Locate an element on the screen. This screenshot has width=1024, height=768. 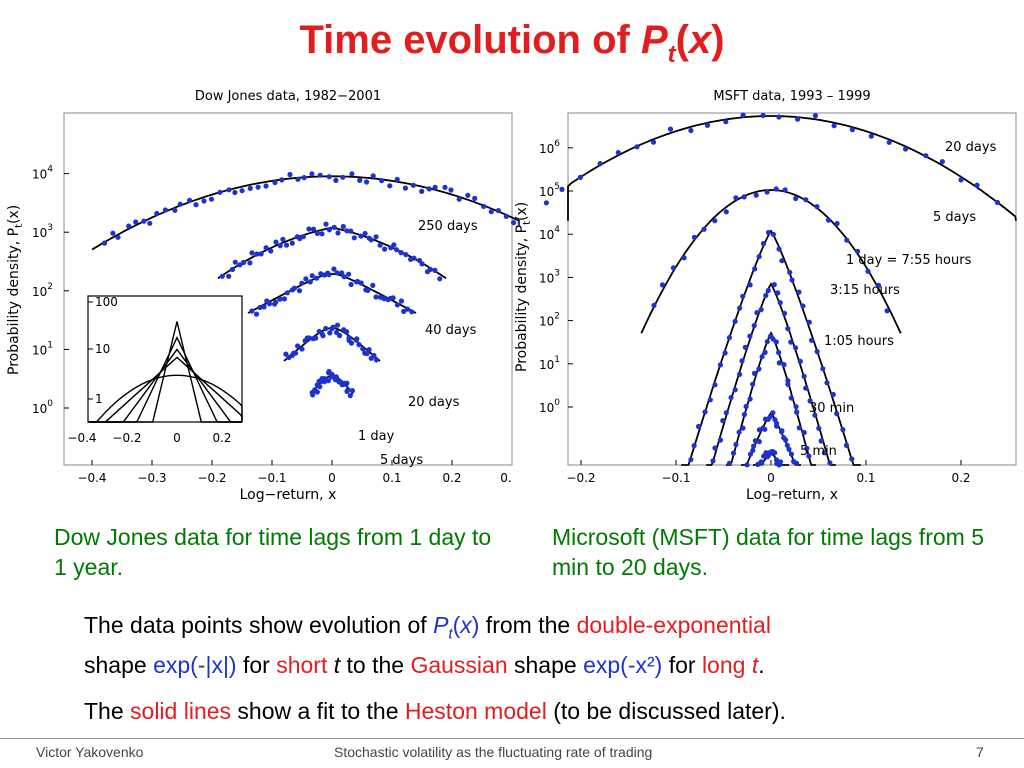
msft-series-label: 20 days is located at coordinates (971, 147).